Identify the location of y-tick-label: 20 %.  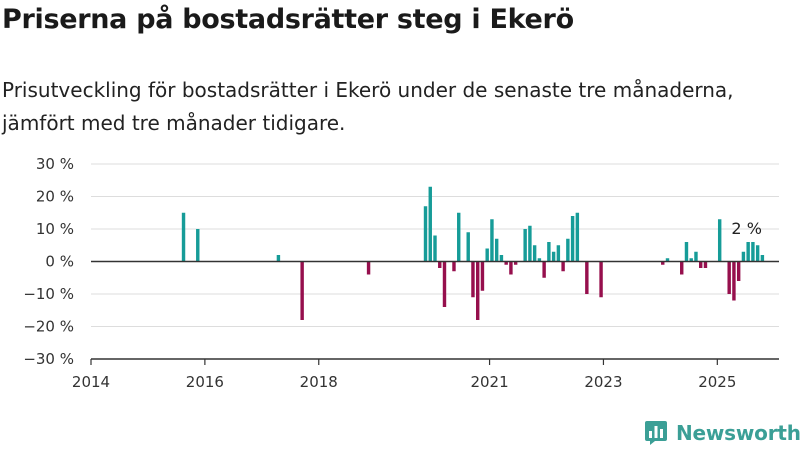
(55, 197).